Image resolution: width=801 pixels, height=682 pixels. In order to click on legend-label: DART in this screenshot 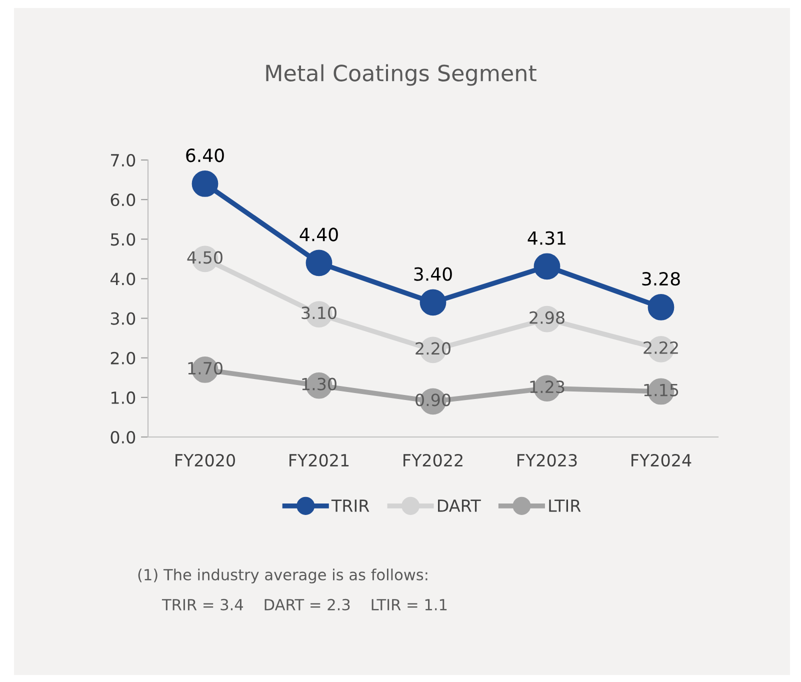, I will do `click(459, 506)`.